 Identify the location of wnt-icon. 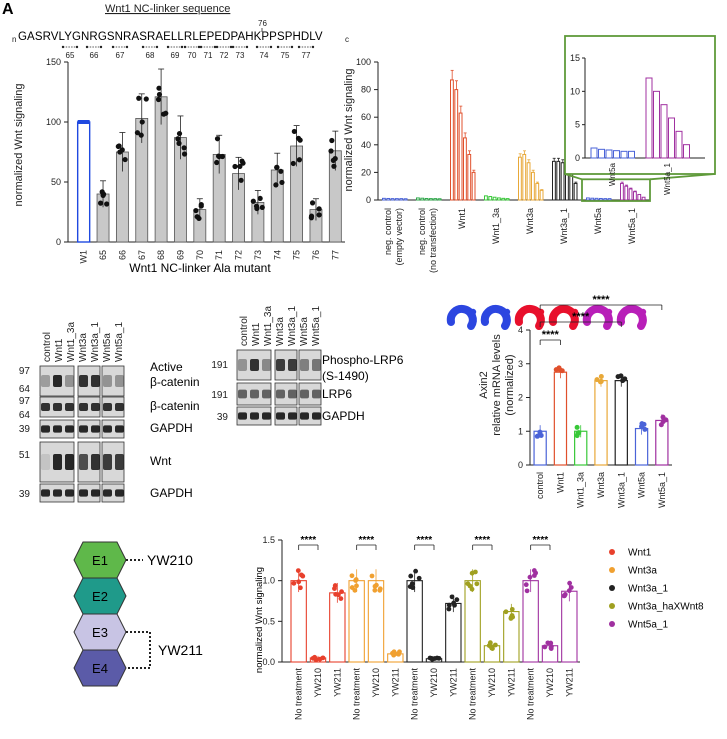
(631, 317).